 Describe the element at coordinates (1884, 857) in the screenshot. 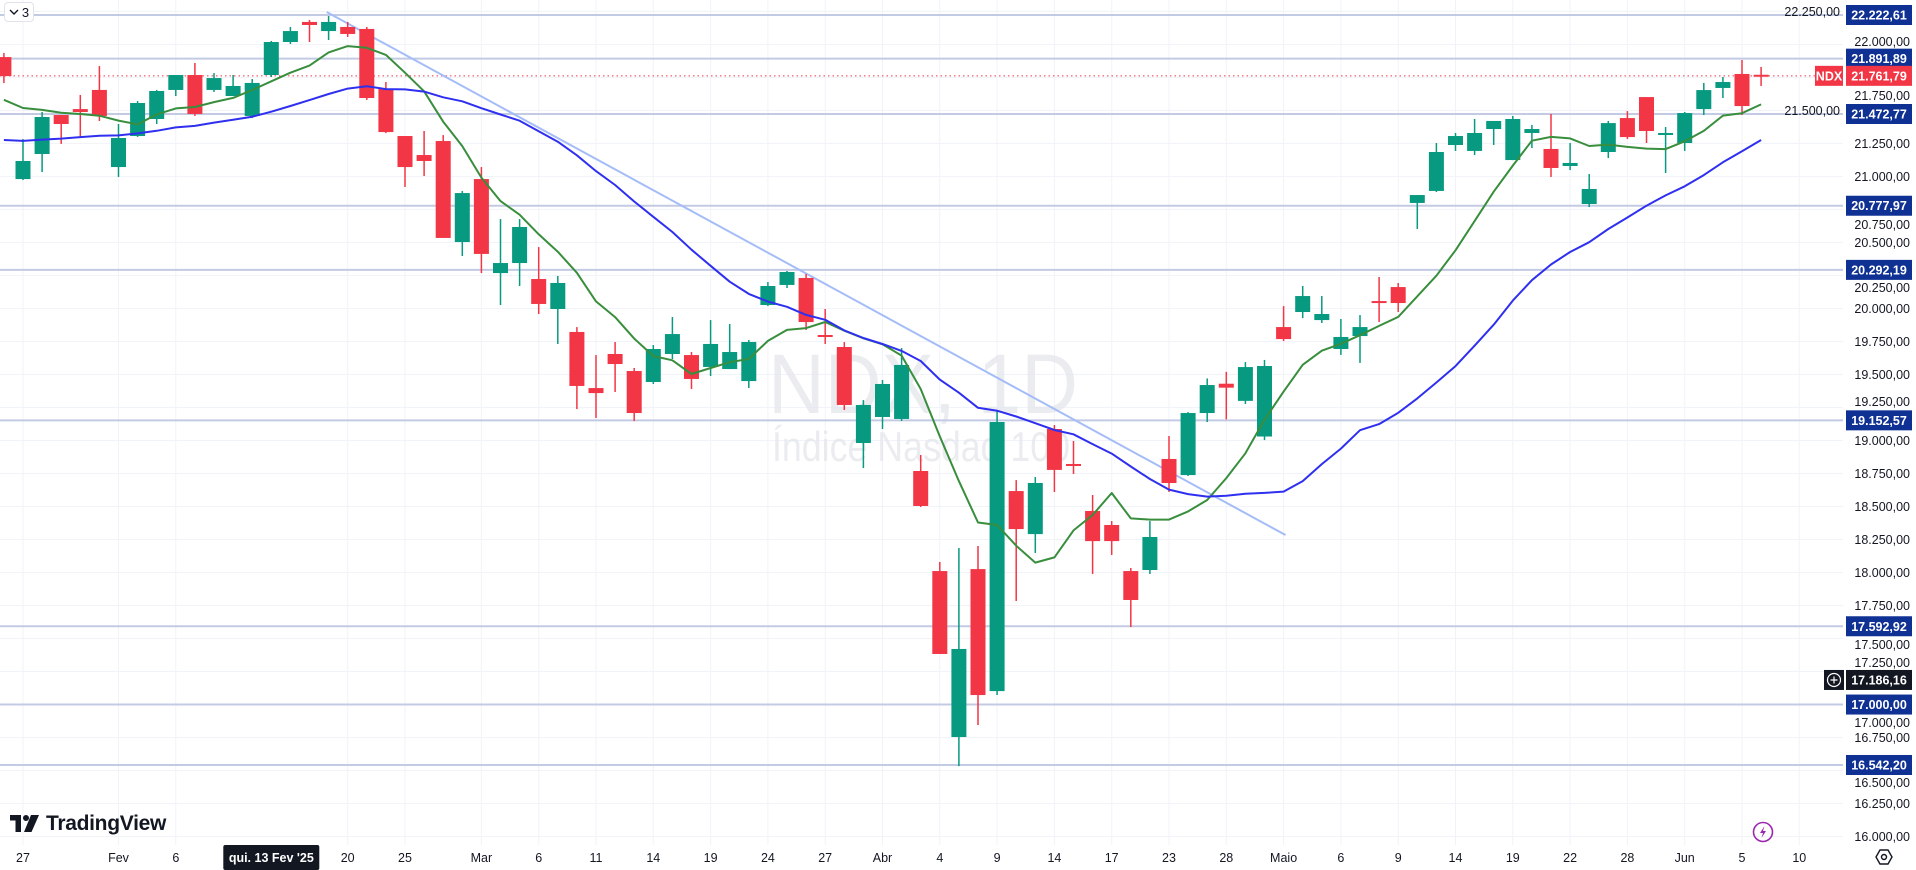

I see `settings-icon` at that location.